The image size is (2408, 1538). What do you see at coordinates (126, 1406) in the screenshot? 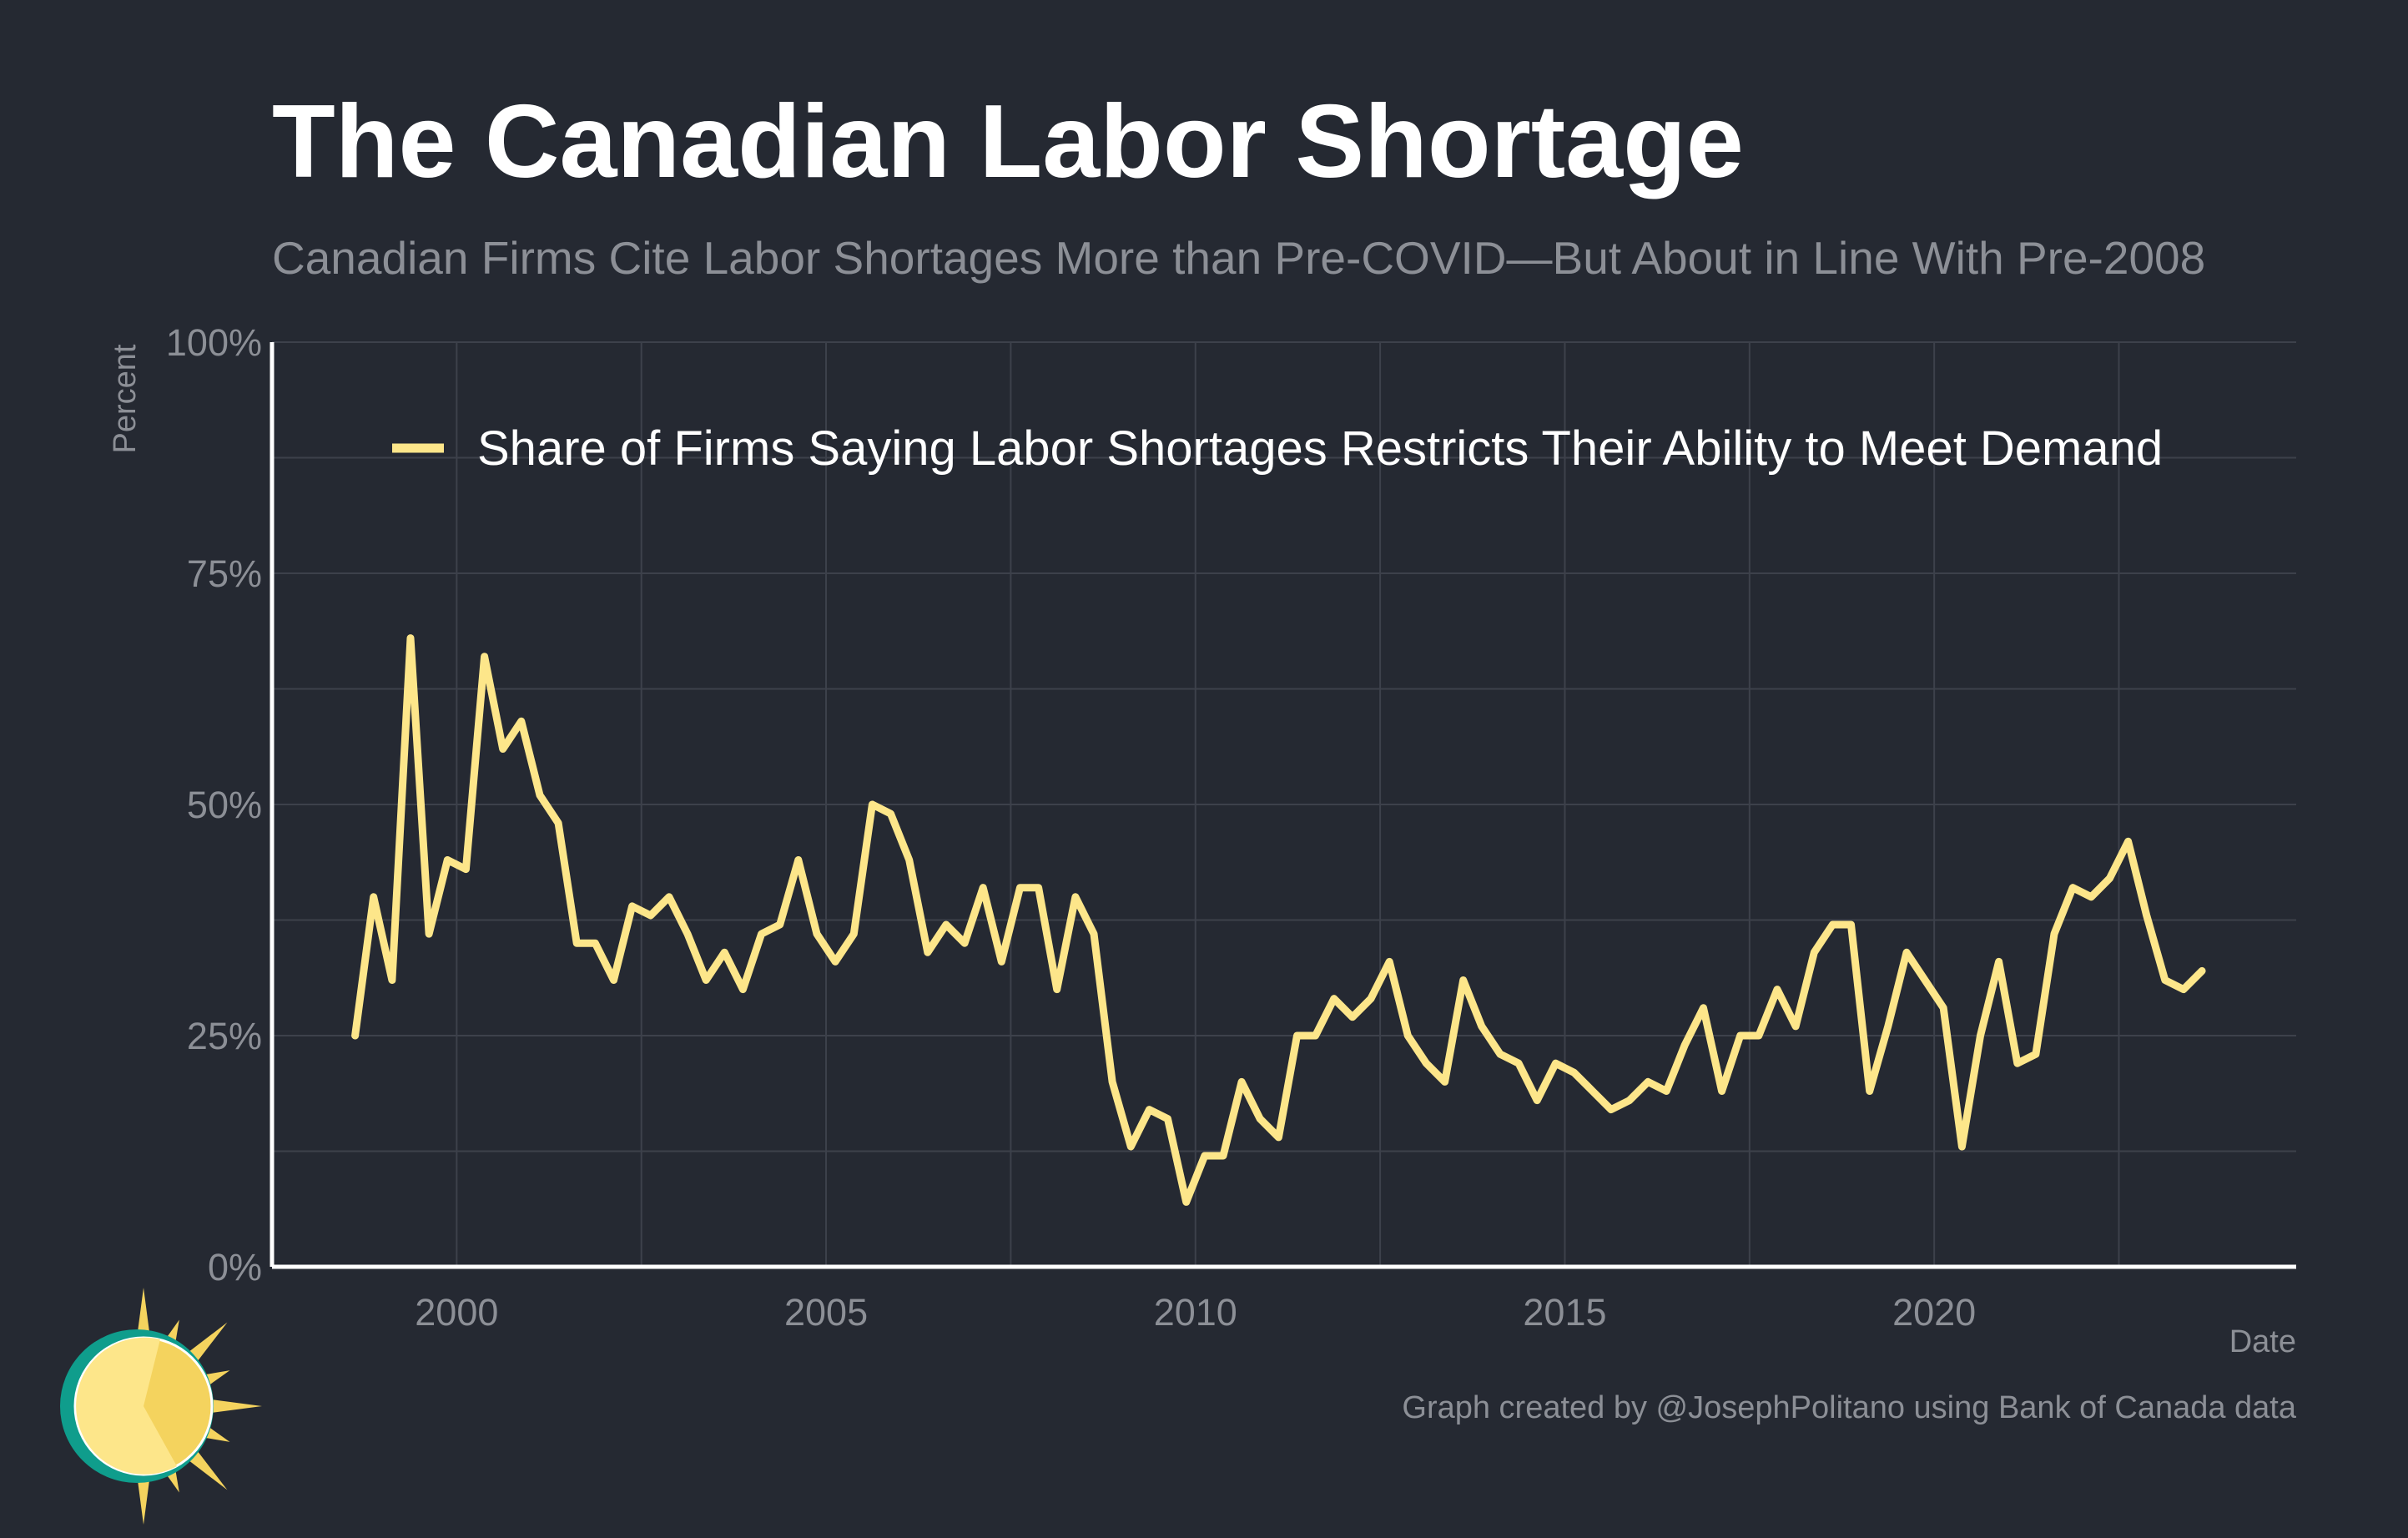
I see `sun-highlight` at bounding box center [126, 1406].